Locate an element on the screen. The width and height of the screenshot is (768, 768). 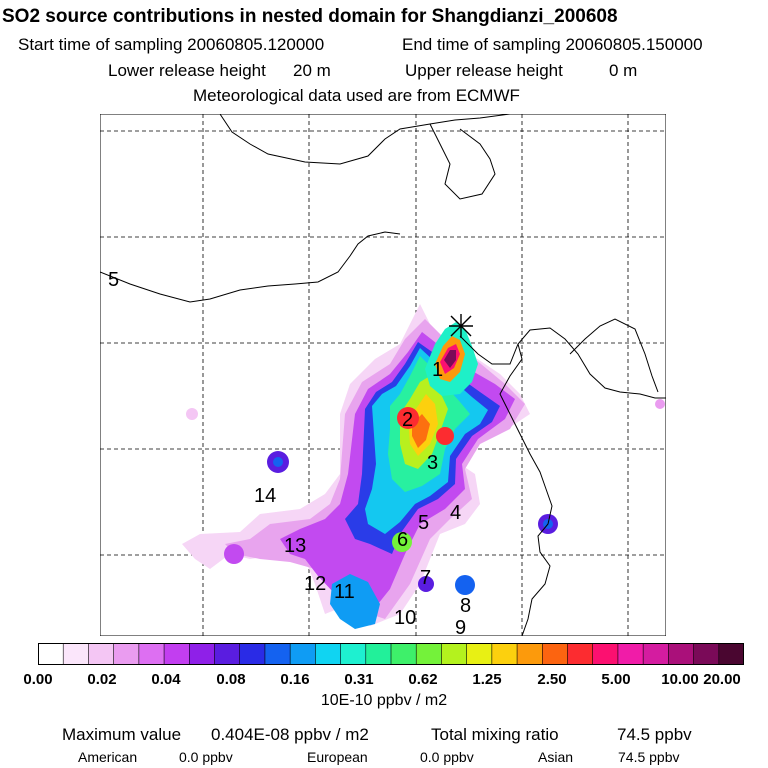
colorbar-border is located at coordinates (391, 654).